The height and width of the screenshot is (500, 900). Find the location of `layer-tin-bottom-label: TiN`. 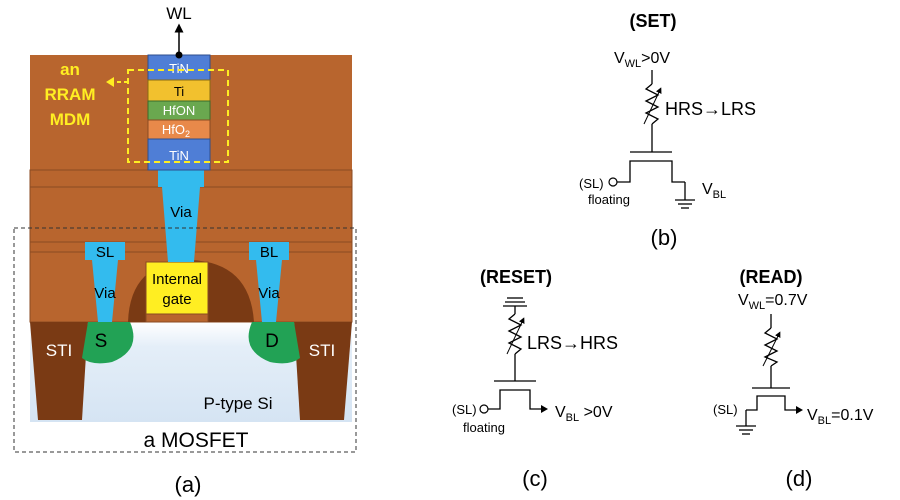

layer-tin-bottom-label: TiN is located at coordinates (179, 155).